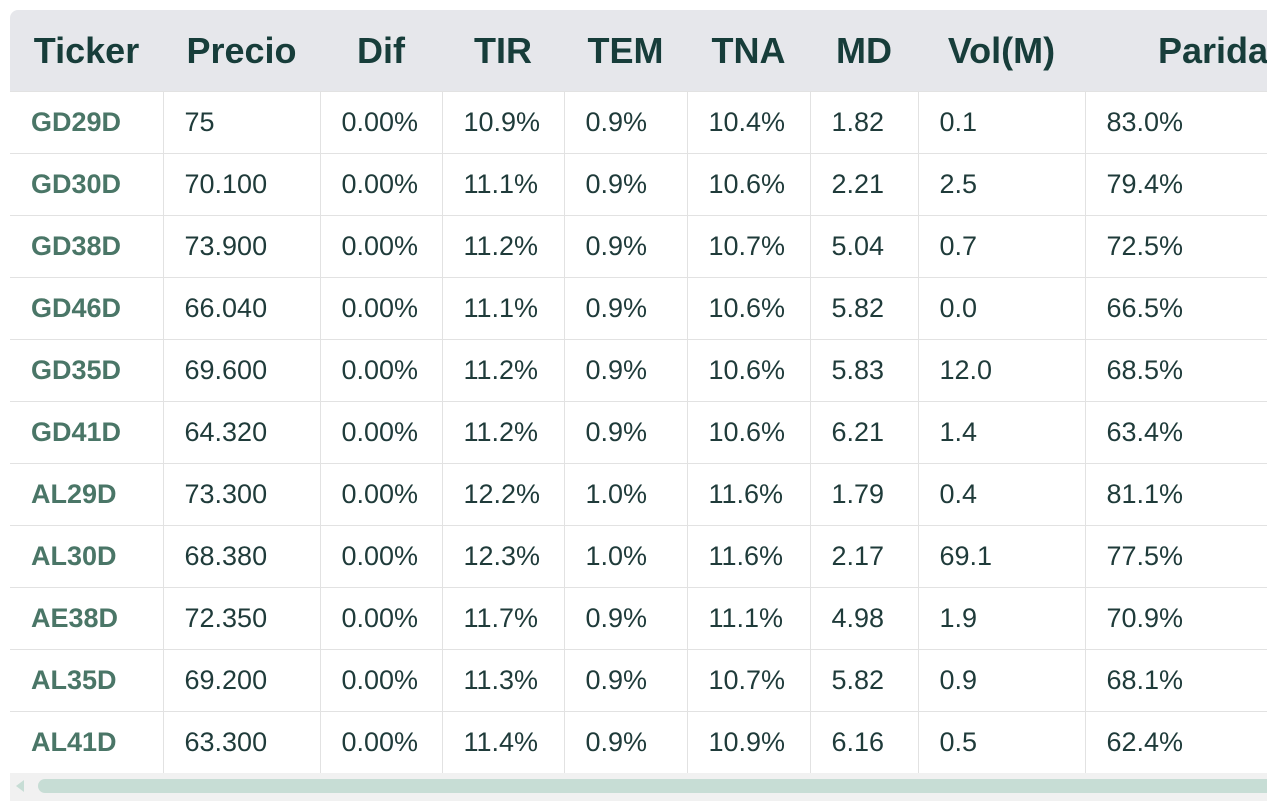 This screenshot has width=1267, height=801. I want to click on value-cell: 1.79, so click(864, 494).